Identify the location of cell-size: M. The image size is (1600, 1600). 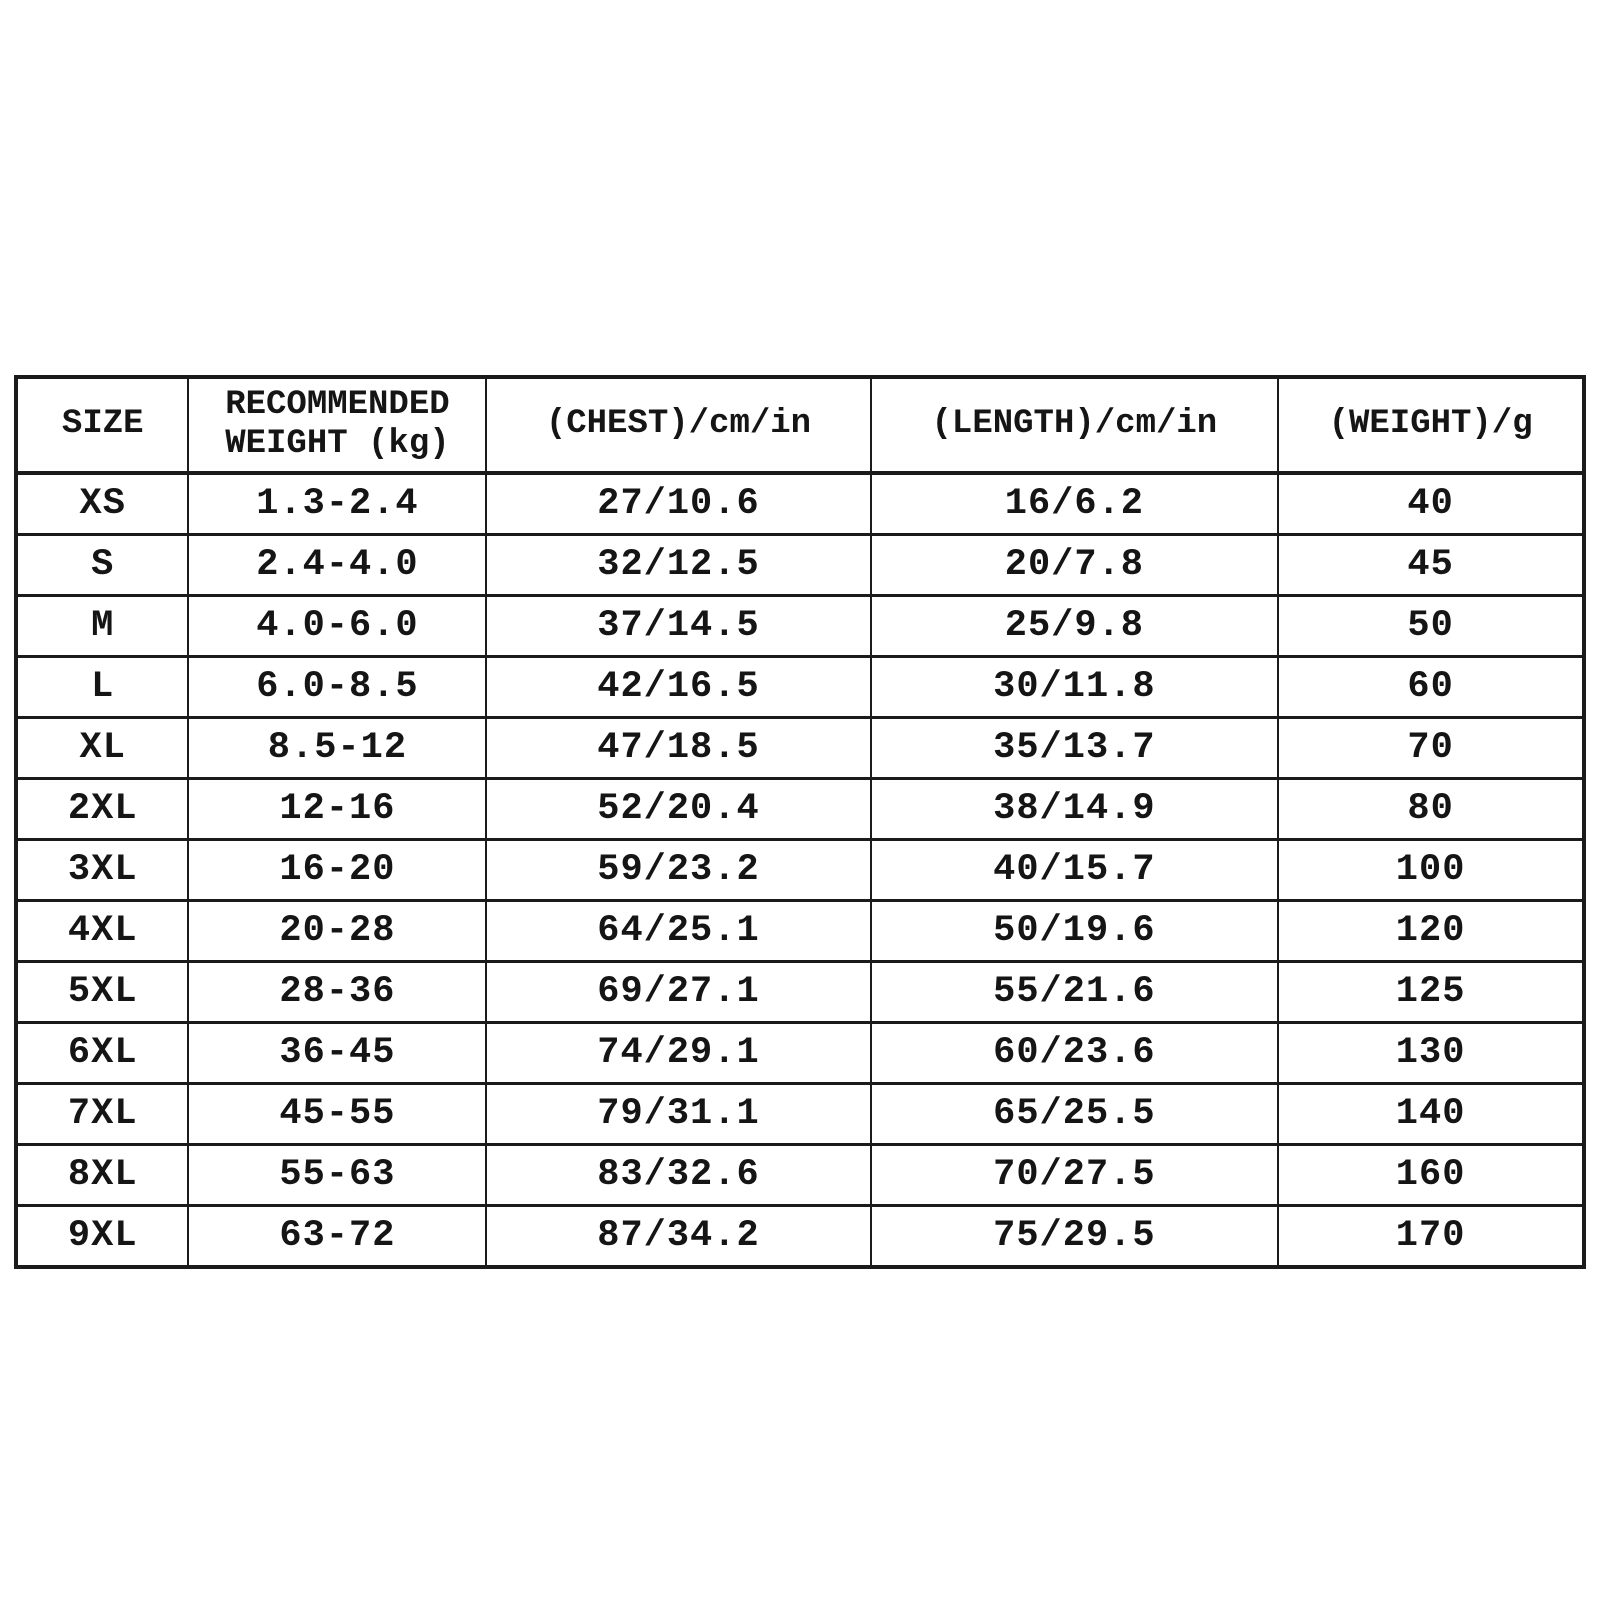
(102, 626).